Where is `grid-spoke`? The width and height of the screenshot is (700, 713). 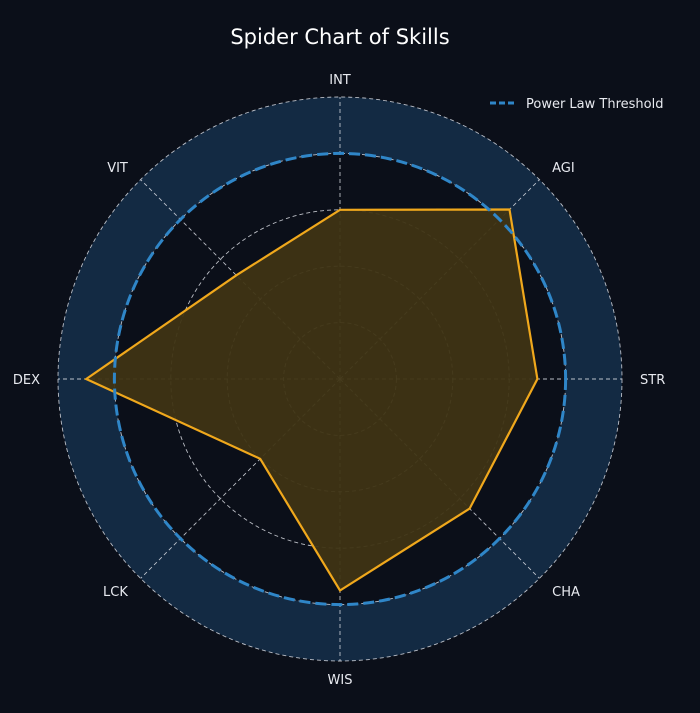
grid-spoke is located at coordinates (240, 478).